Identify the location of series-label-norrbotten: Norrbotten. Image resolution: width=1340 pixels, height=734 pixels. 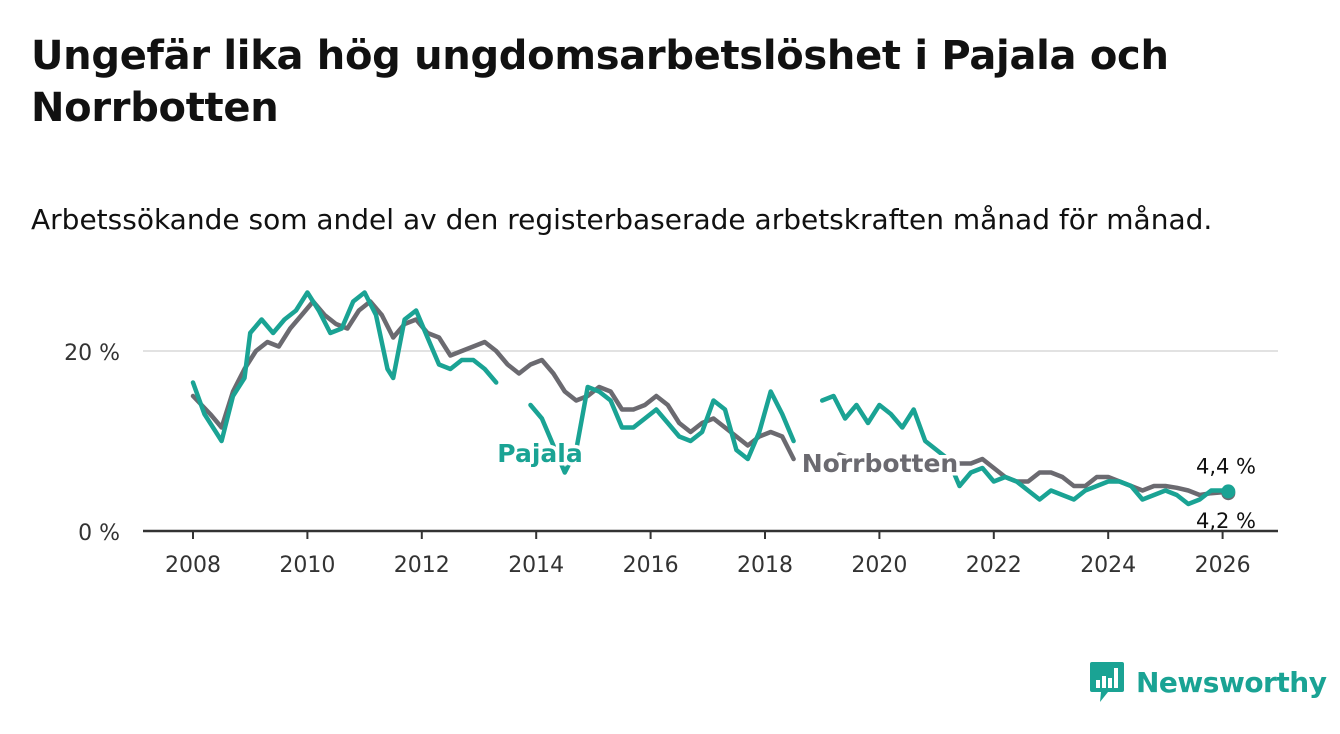
(880, 463).